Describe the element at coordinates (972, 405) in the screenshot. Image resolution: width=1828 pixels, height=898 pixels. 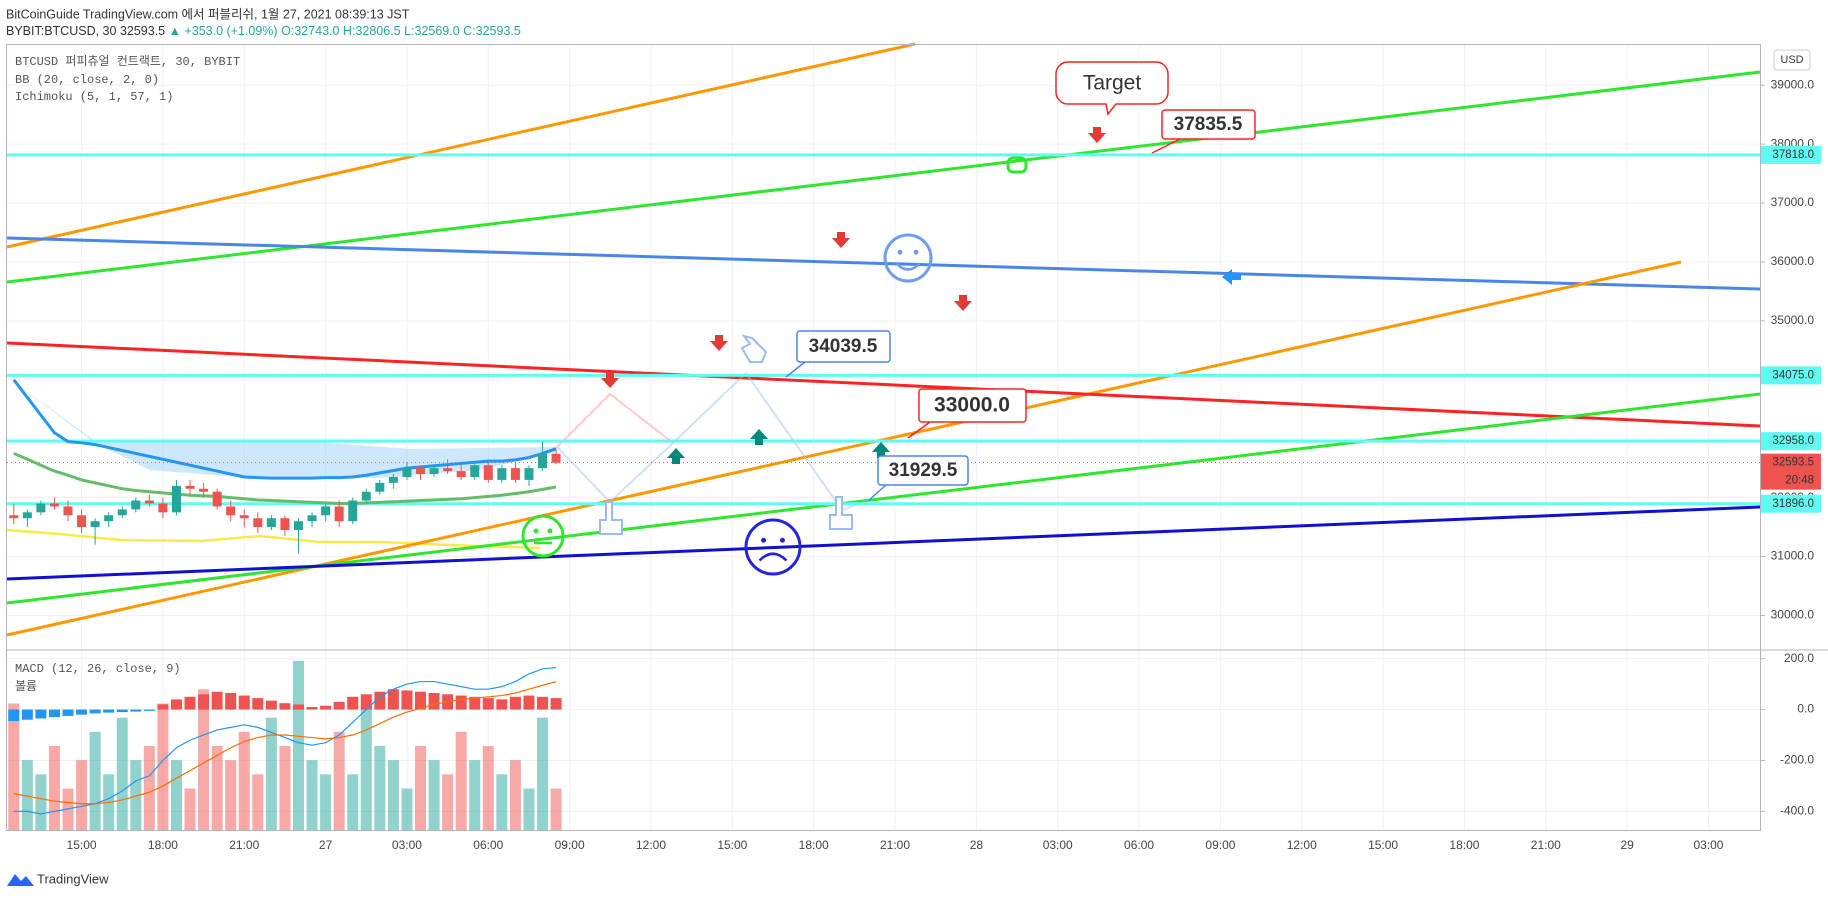
I see `callout-text: 33000.0` at that location.